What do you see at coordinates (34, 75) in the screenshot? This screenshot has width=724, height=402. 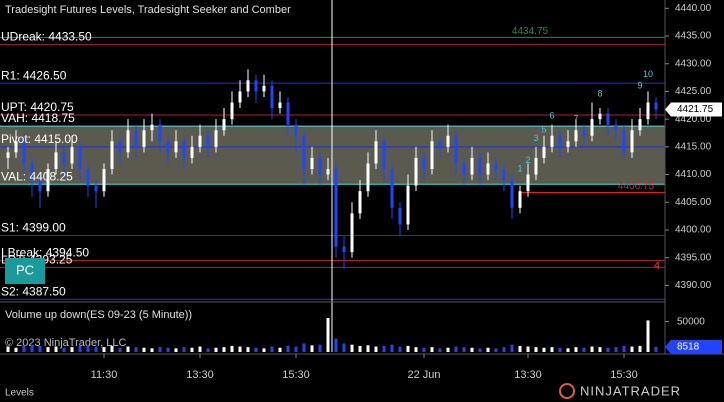 I see `level-label: R1: 4426.50` at bounding box center [34, 75].